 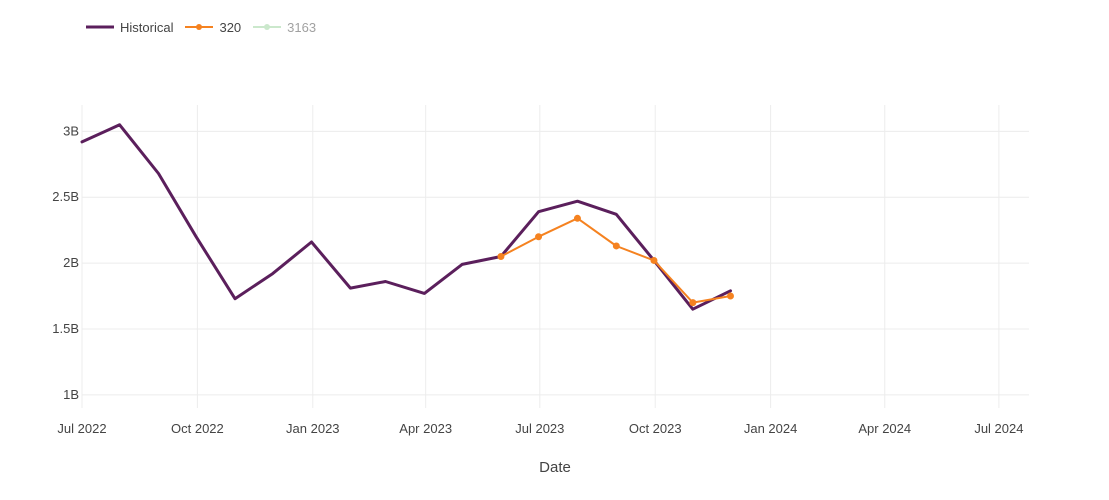 I want to click on x-tick-label: Jan 2023, so click(x=313, y=428).